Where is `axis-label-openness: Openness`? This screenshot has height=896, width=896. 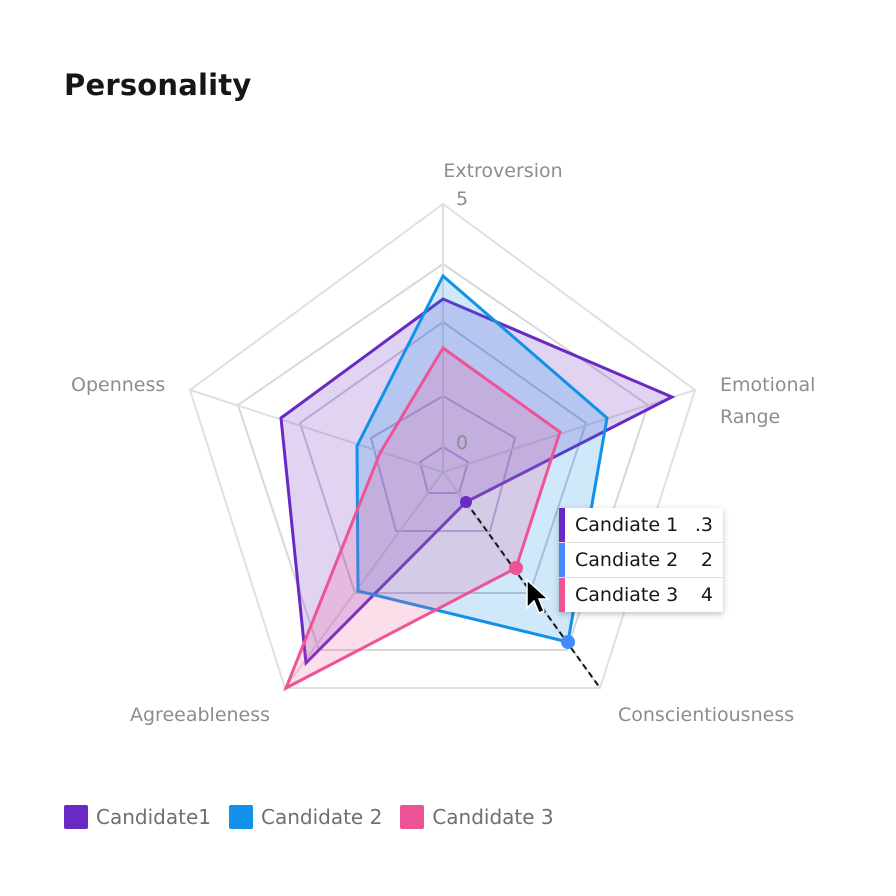
axis-label-openness: Openness is located at coordinates (118, 385).